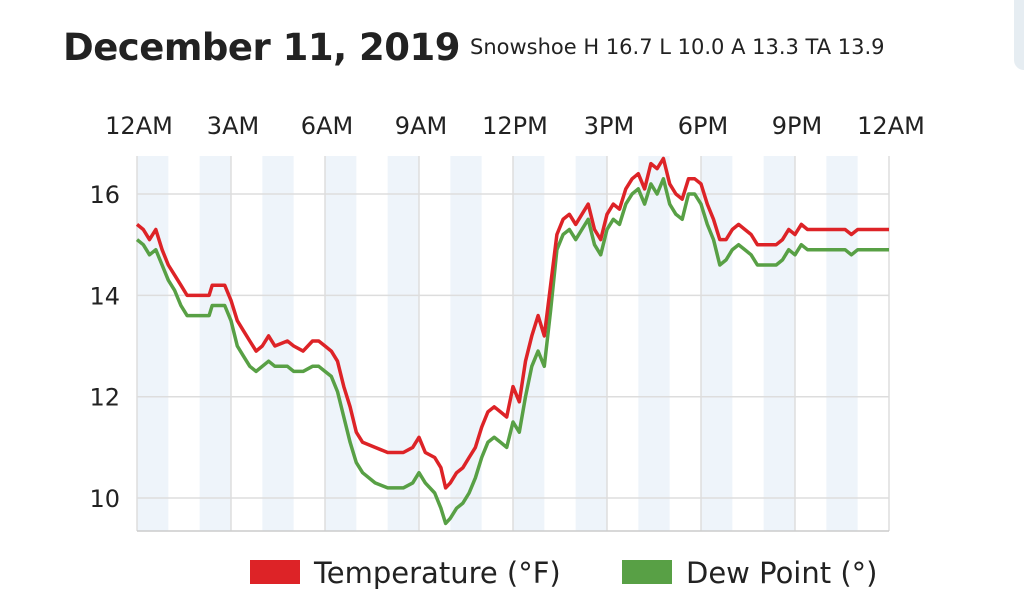 The image size is (1024, 589). I want to click on dew-point-legend-label: Dew Point (°), so click(781, 572).